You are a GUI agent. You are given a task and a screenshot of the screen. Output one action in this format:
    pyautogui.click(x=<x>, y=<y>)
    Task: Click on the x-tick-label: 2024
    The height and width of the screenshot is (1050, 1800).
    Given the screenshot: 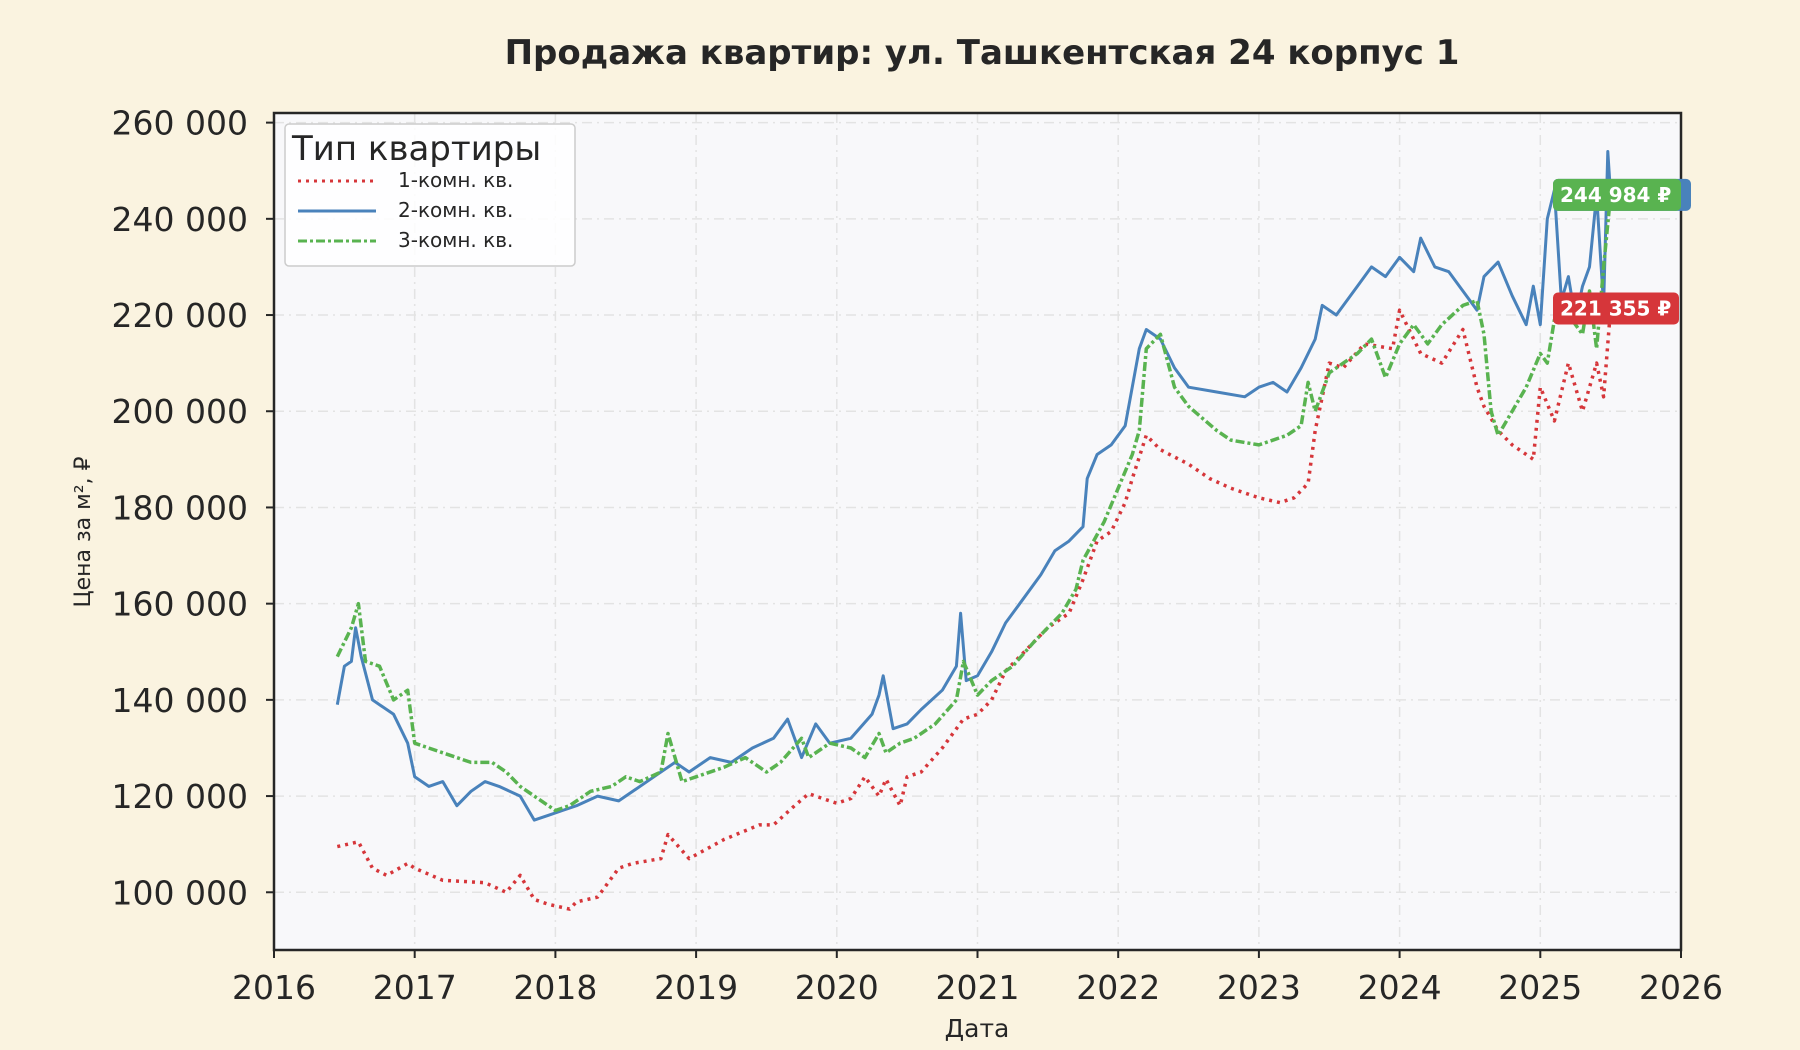 What is the action you would take?
    pyautogui.click(x=1400, y=987)
    